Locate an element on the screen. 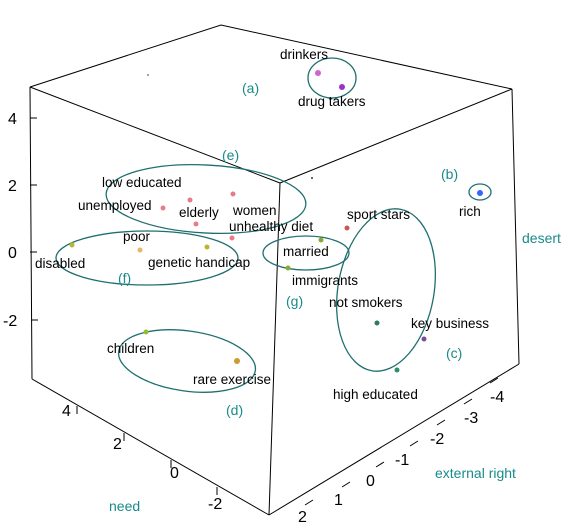 The width and height of the screenshot is (567, 529). box-edge-bottom-left is located at coordinates (150, 447).